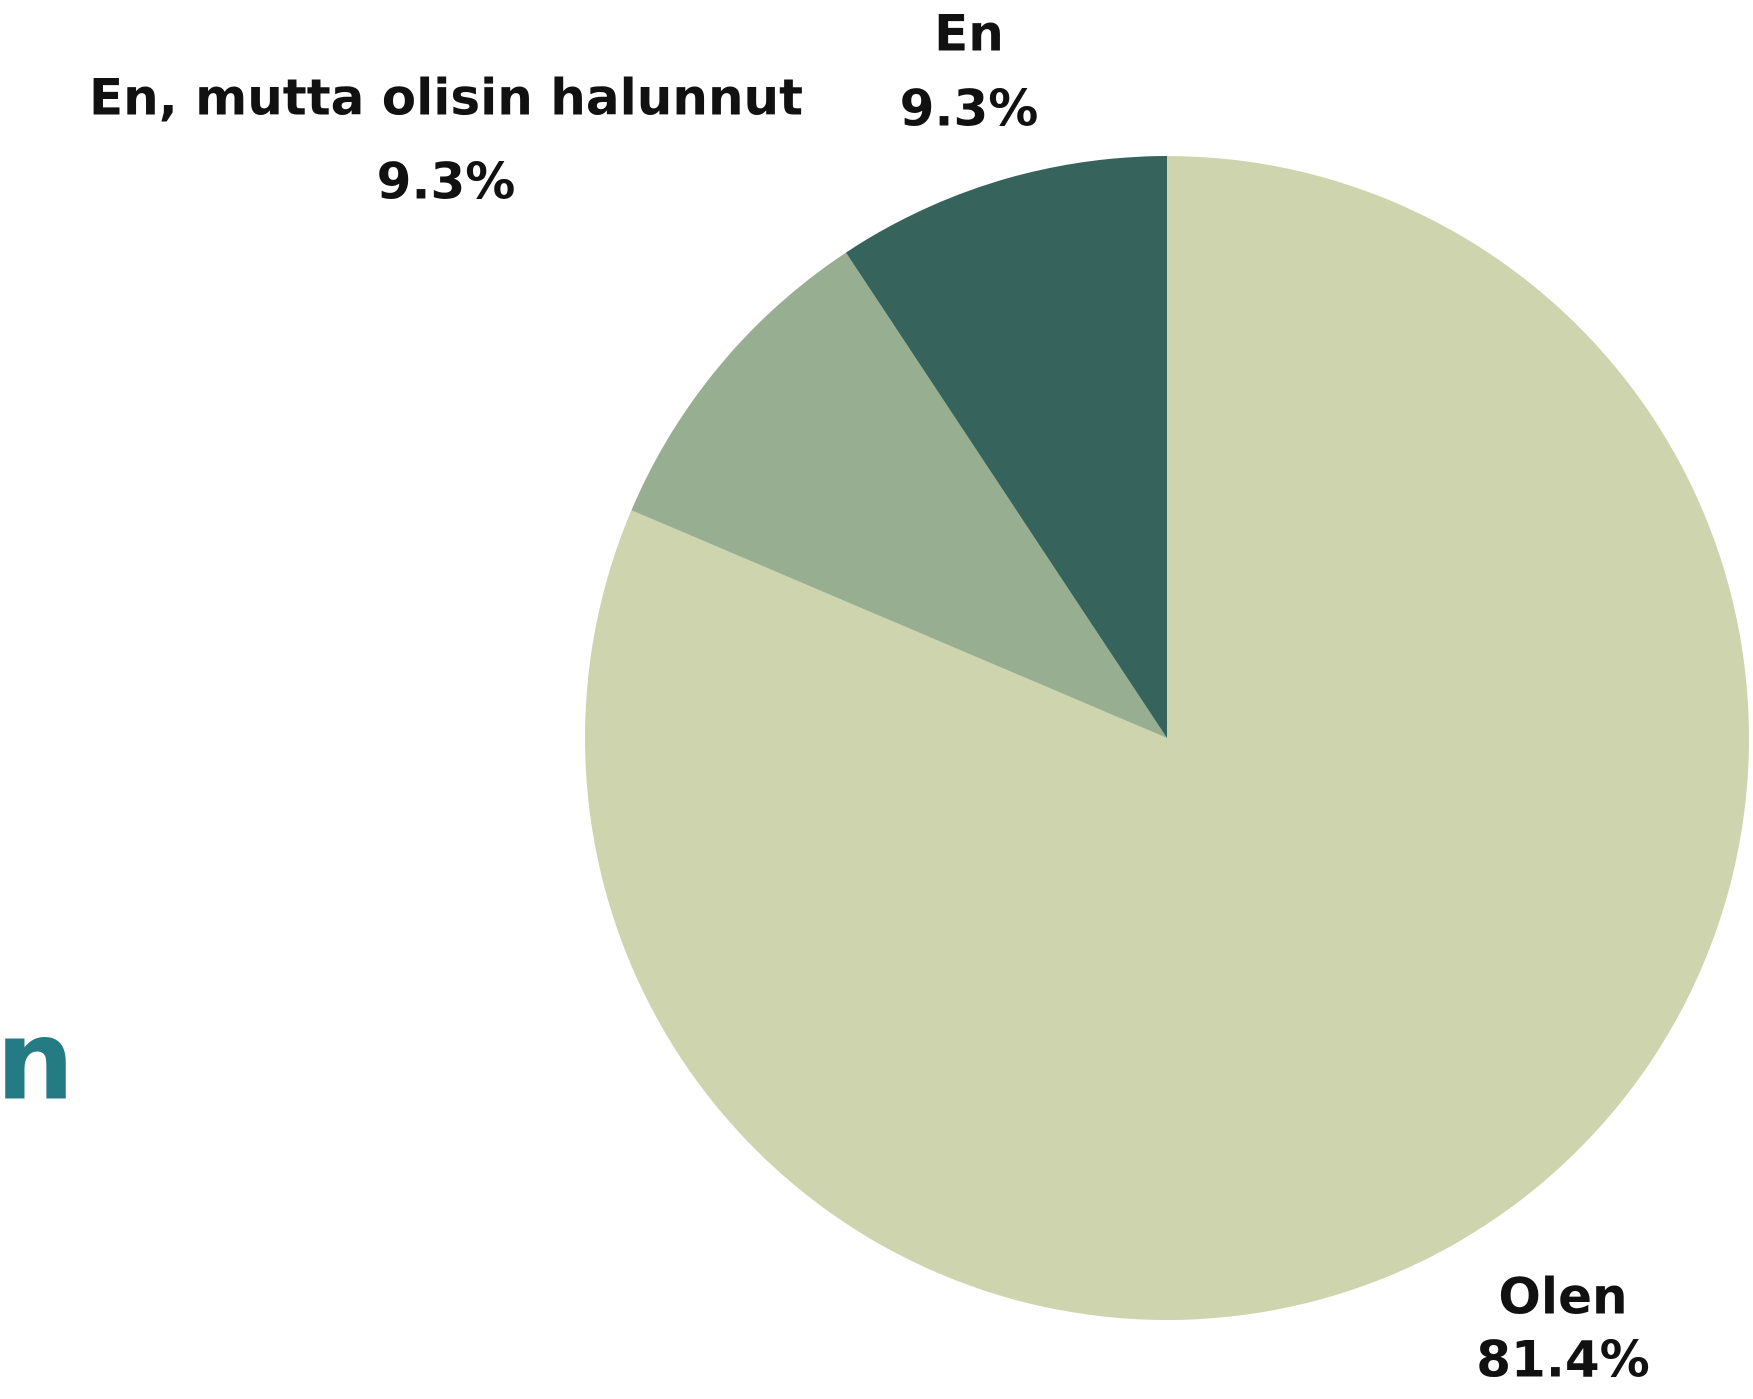 The height and width of the screenshot is (1399, 1753). What do you see at coordinates (446, 98) in the screenshot?
I see `slice-label: En, mutta olisin halunnut` at bounding box center [446, 98].